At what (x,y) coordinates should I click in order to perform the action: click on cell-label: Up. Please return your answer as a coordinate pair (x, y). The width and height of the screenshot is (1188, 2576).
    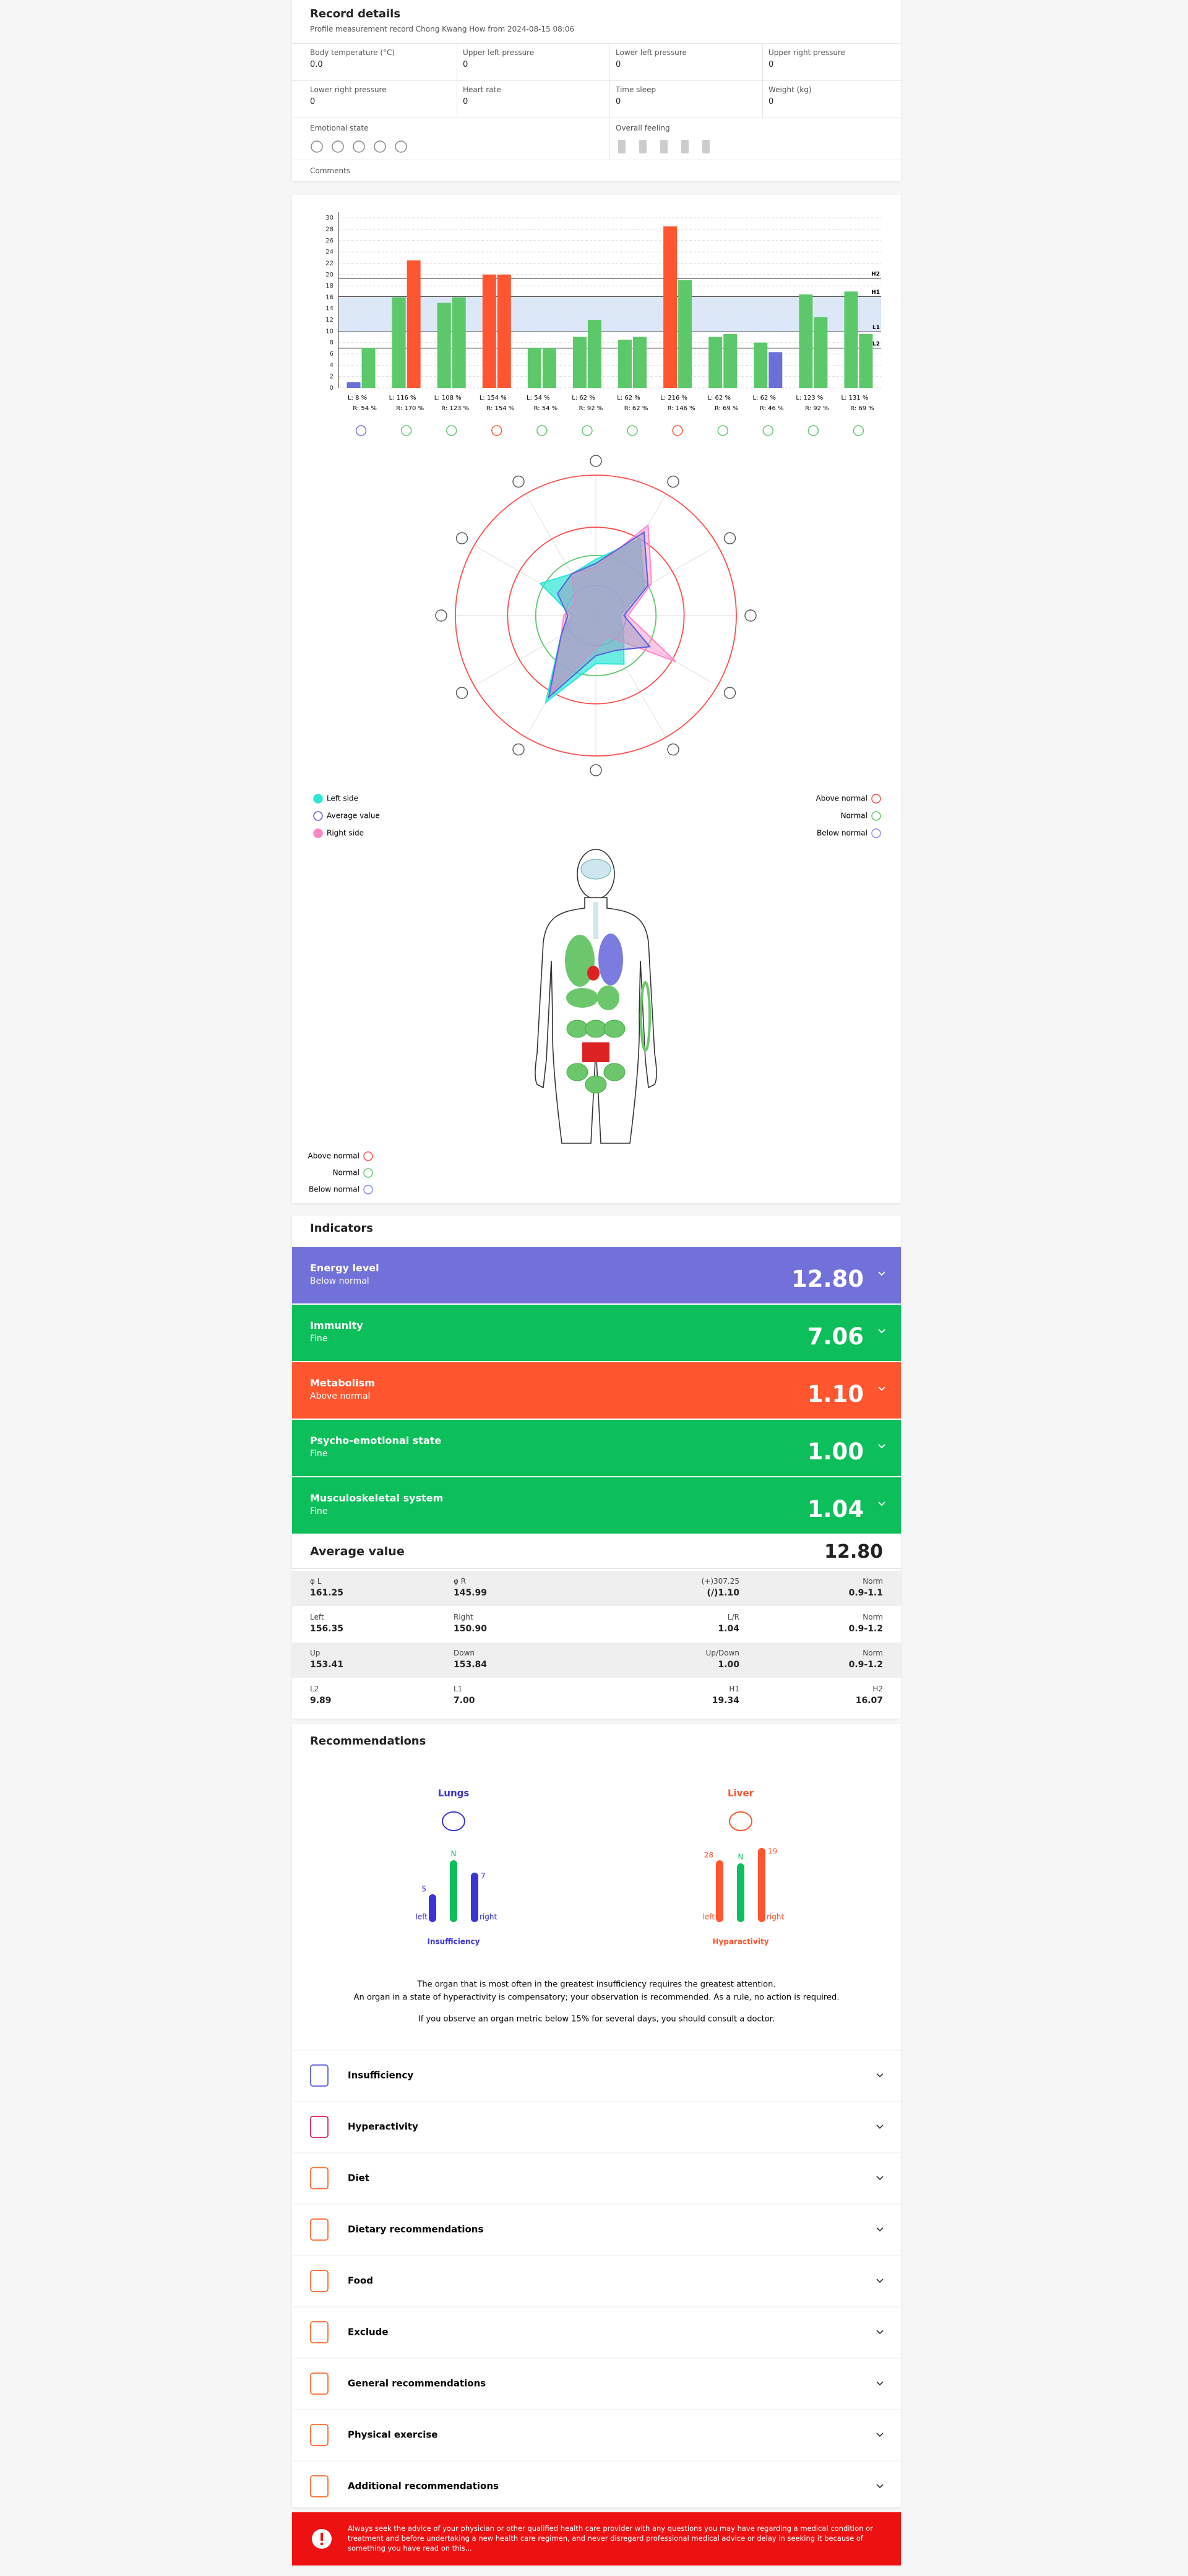
    Looking at the image, I should click on (315, 1653).